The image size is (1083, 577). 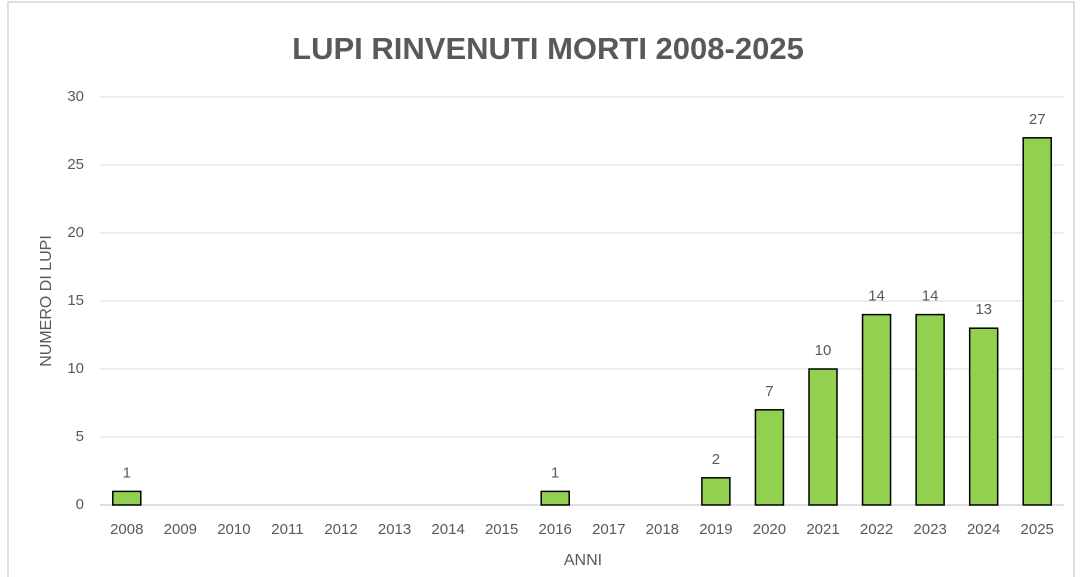 What do you see at coordinates (769, 391) in the screenshot?
I see `data-label: 7` at bounding box center [769, 391].